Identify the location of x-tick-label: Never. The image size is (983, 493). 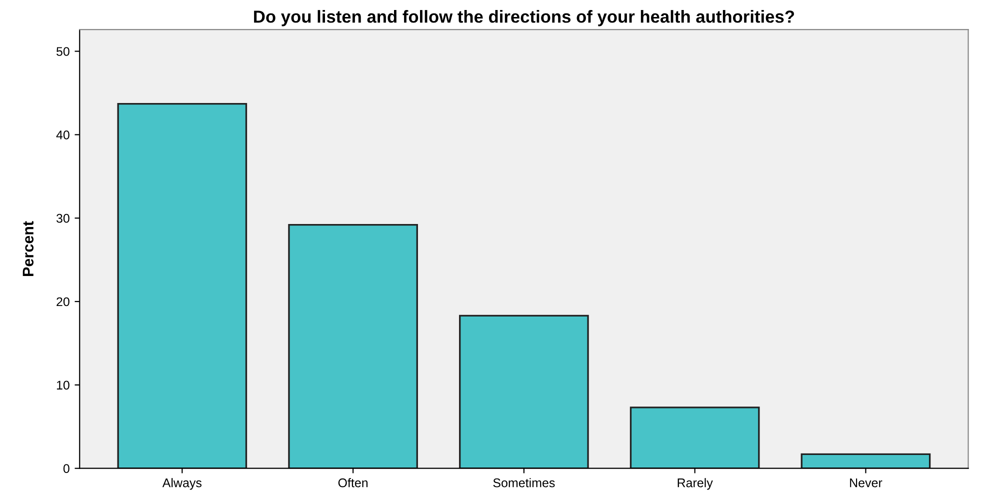
(866, 483).